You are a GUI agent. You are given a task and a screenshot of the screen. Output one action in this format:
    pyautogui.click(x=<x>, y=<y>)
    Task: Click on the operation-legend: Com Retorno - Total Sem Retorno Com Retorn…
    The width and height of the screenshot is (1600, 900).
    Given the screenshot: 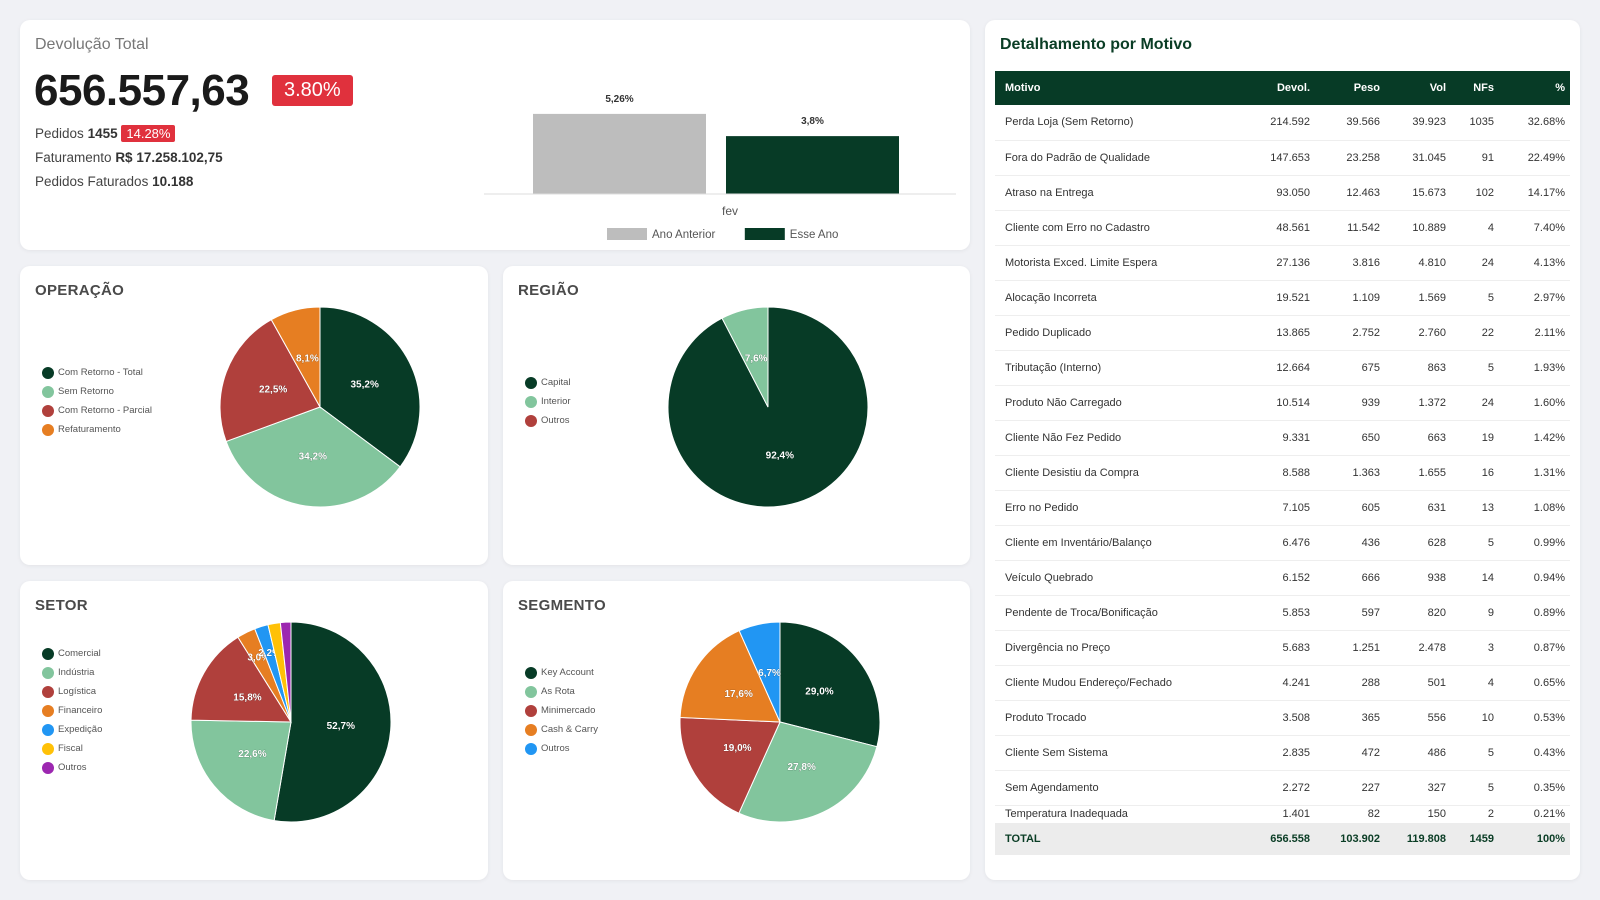 What is the action you would take?
    pyautogui.click(x=97, y=401)
    